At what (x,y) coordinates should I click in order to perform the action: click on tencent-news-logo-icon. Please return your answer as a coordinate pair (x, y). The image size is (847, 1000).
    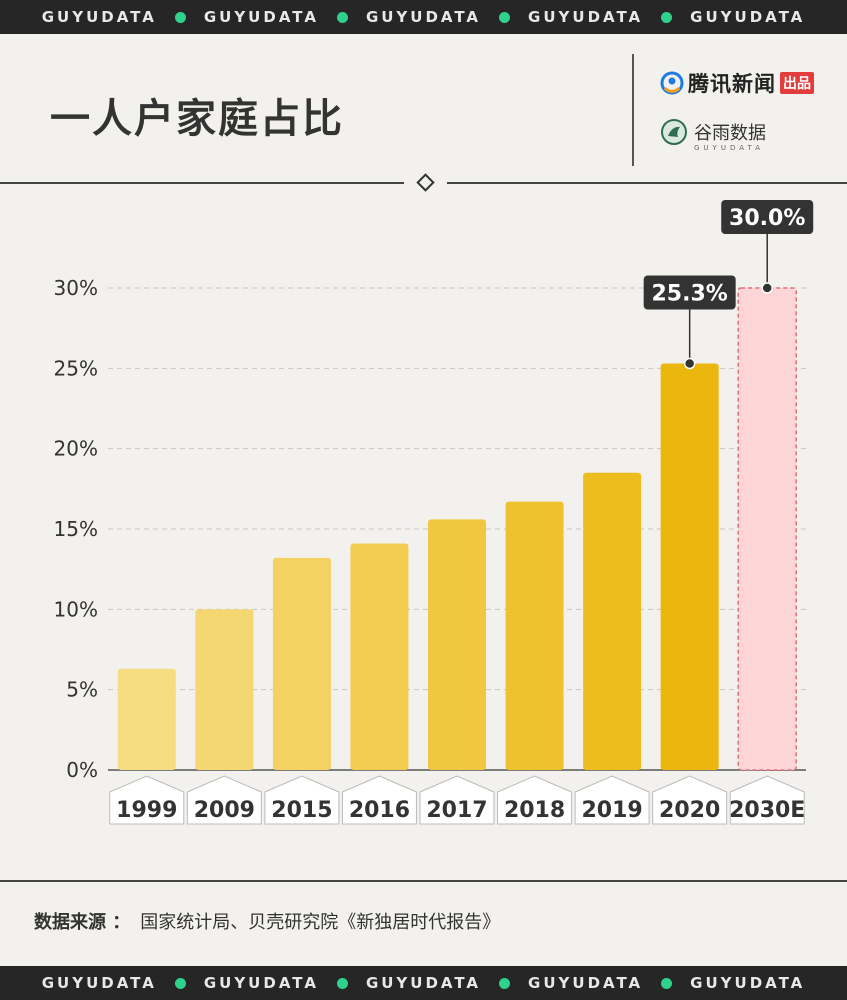
    Looking at the image, I should click on (672, 83).